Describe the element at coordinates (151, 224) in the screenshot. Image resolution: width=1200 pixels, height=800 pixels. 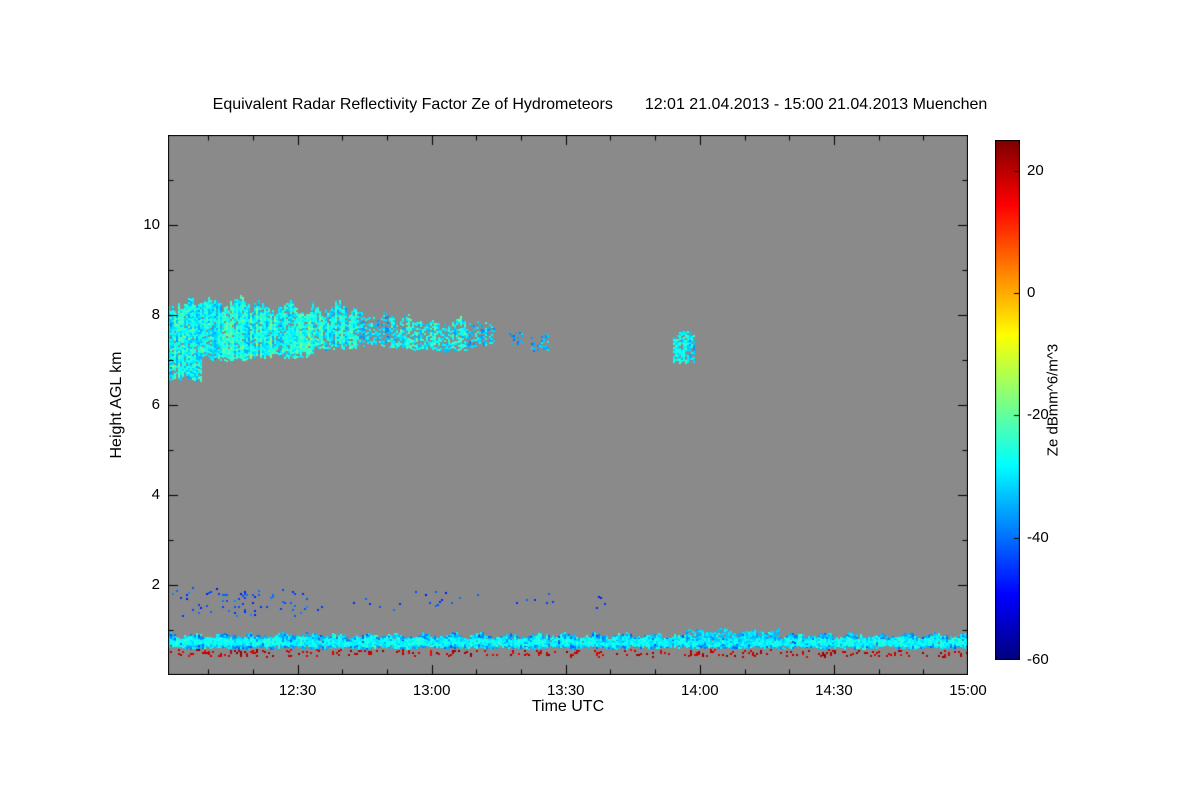
I see `y-axis-tick-label: 10` at that location.